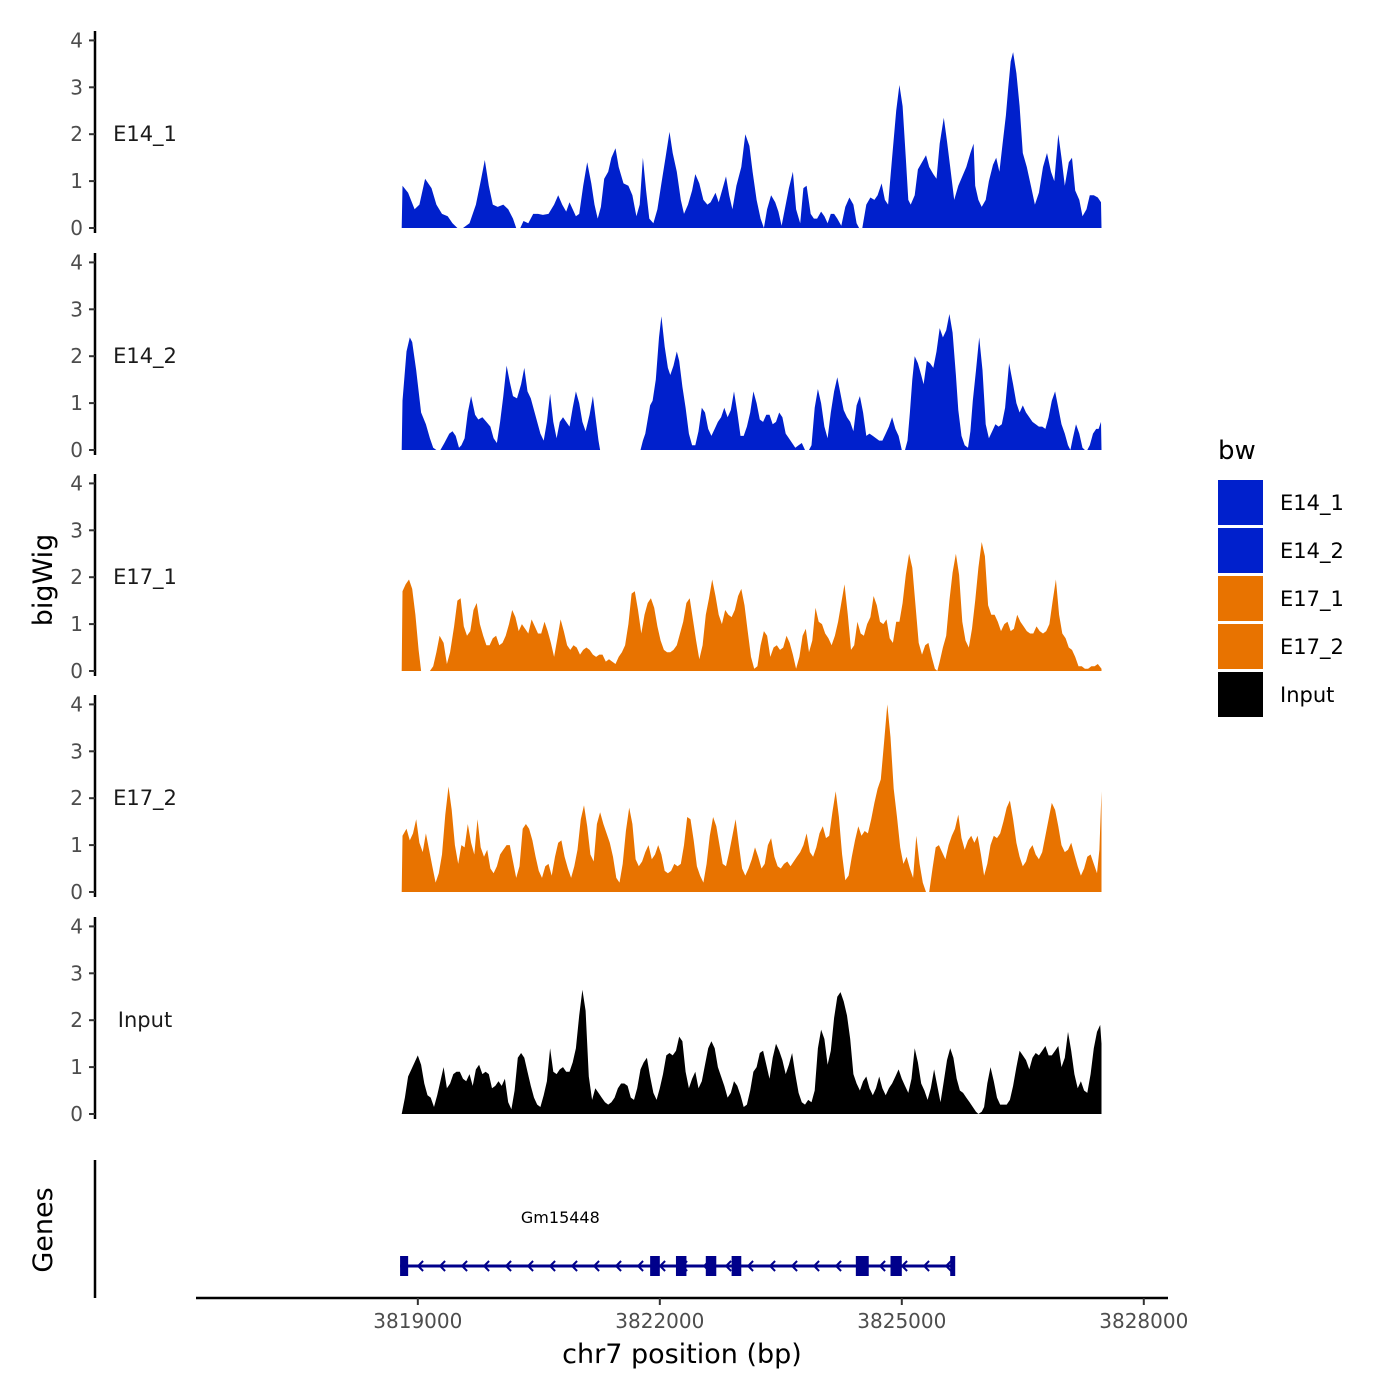 Image resolution: width=1400 pixels, height=1400 pixels. I want to click on gene-model: Gm15448, so click(678, 1242).